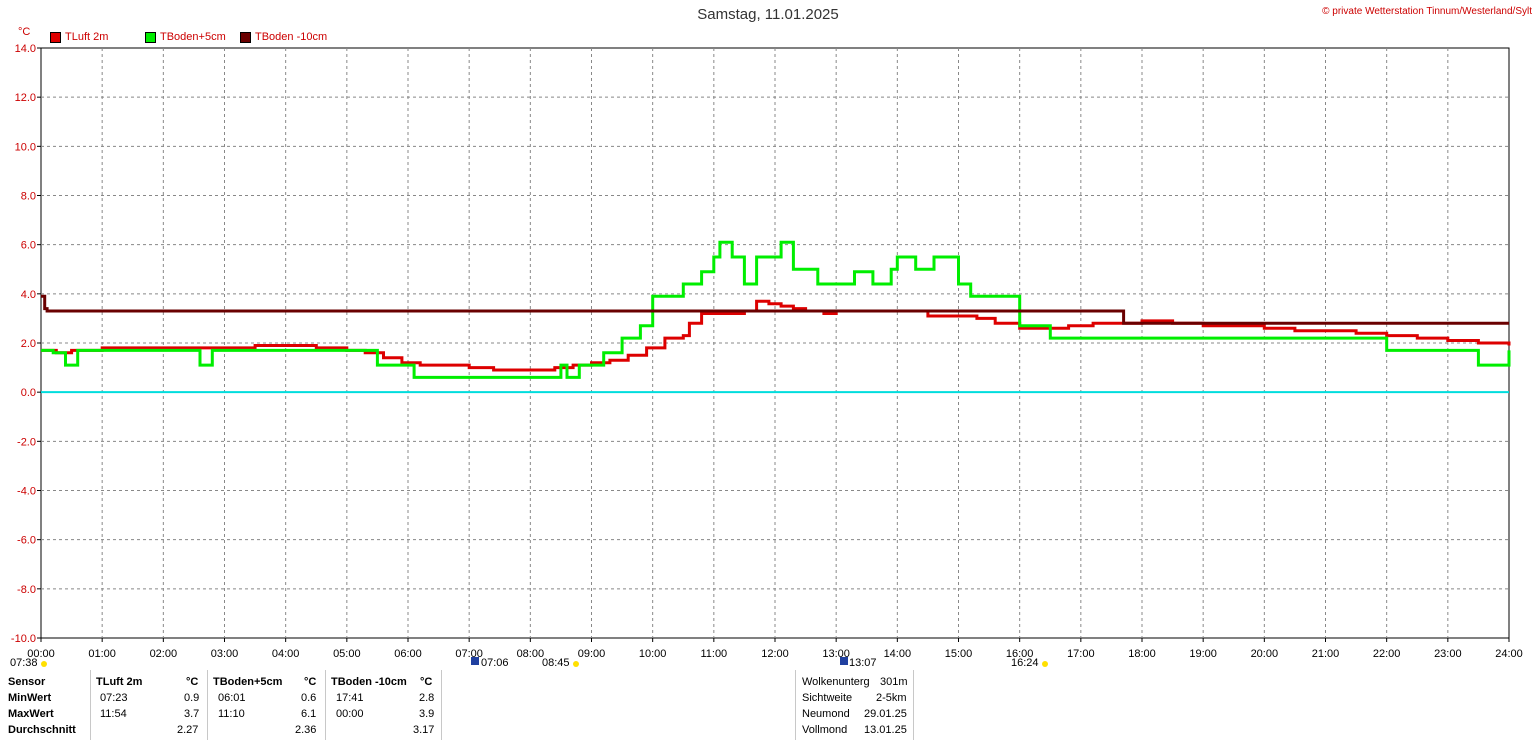 The width and height of the screenshot is (1536, 741). Describe the element at coordinates (193, 37) in the screenshot. I see `legend-label: TBoden+5cm` at that location.